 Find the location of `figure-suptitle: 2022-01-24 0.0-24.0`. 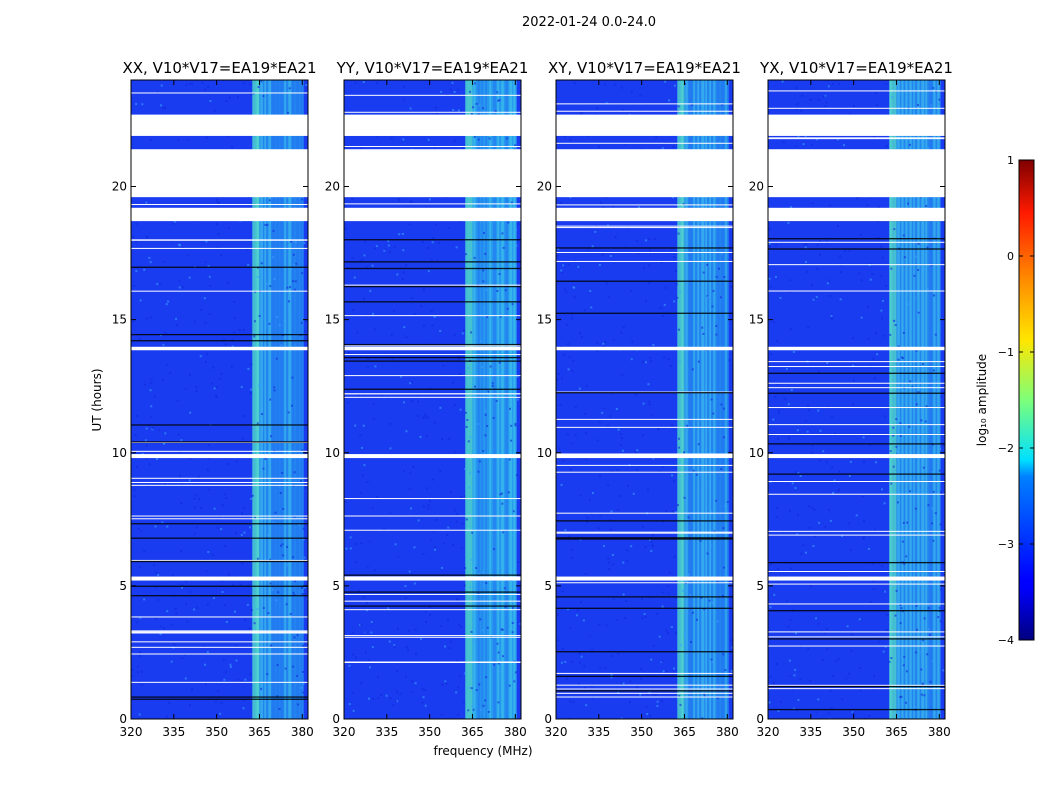

figure-suptitle: 2022-01-24 0.0-24.0 is located at coordinates (589, 22).